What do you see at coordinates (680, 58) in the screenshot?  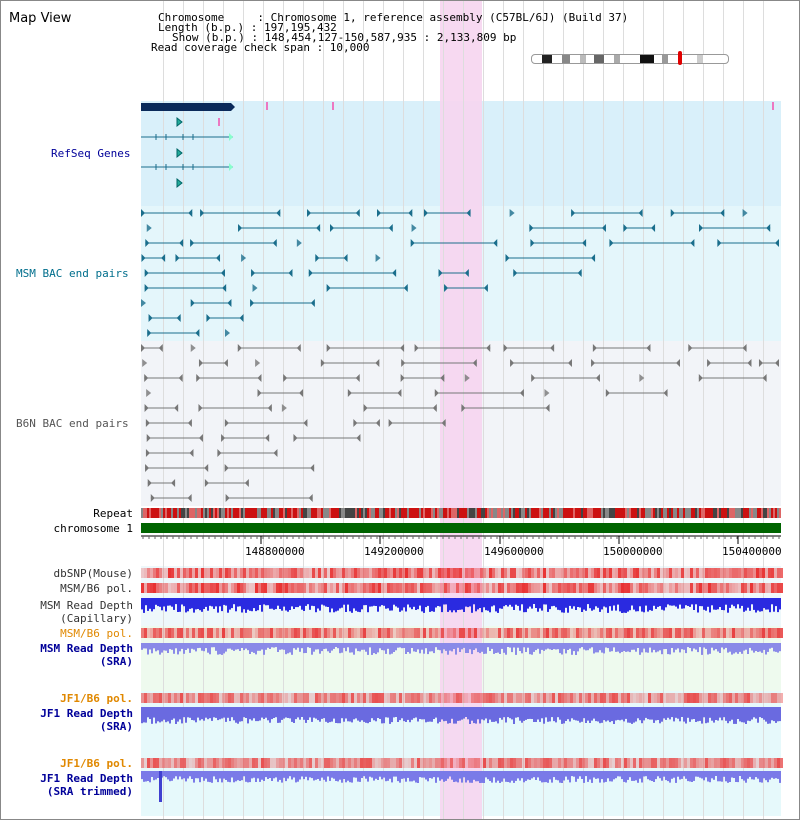 I see `ideogram-position-marker` at bounding box center [680, 58].